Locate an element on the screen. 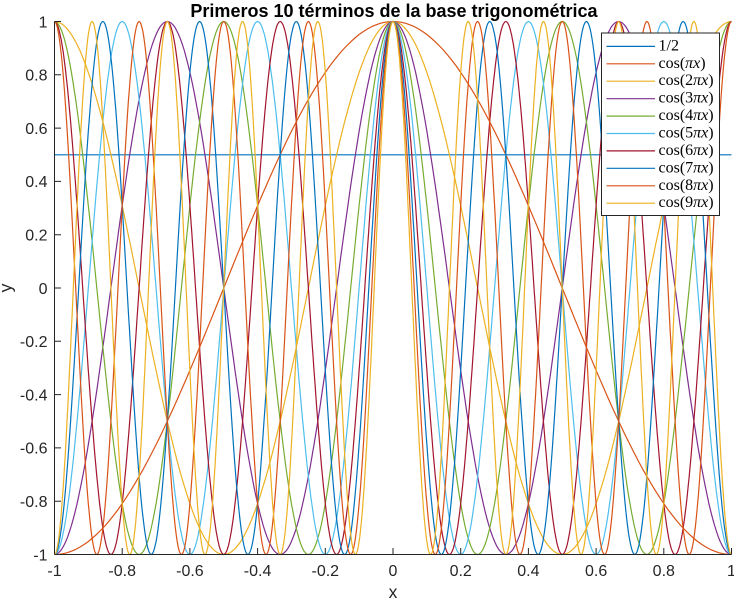  svg-text: cos(9πx) is located at coordinates (686, 202).